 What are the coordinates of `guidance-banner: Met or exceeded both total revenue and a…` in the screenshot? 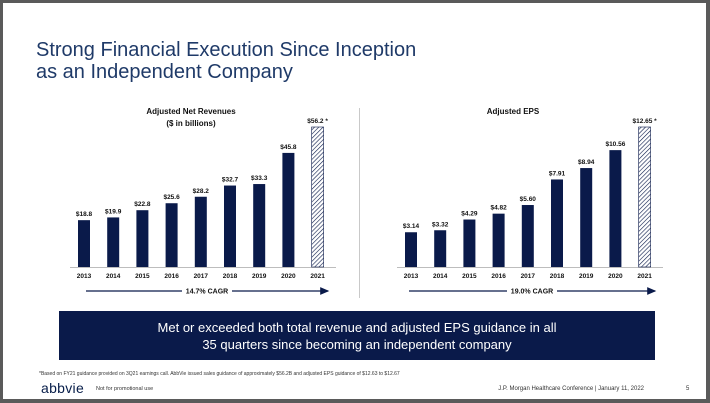 It's located at (357, 335).